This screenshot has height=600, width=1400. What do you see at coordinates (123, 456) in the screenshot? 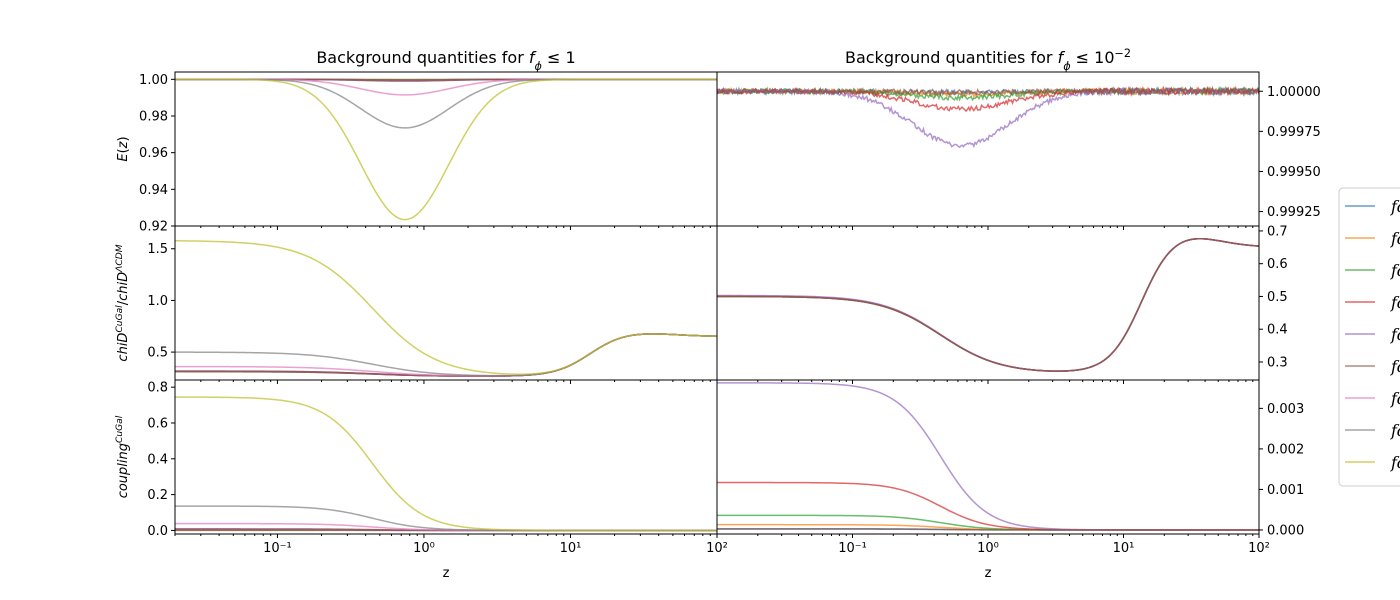
I see `y-axis-label: couplingCuGal` at bounding box center [123, 456].